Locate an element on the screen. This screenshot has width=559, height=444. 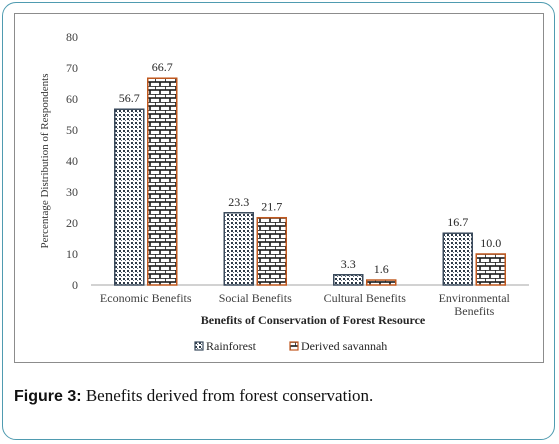
bar-data-label: 10.0 is located at coordinates (490, 243).